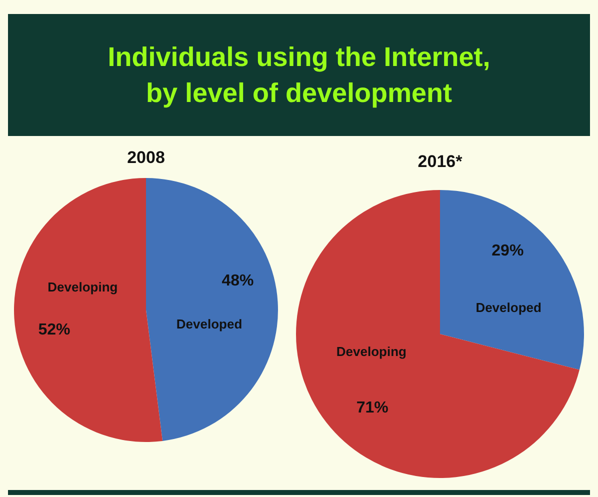 Image resolution: width=598 pixels, height=497 pixels. Describe the element at coordinates (299, 75) in the screenshot. I see `text: Individuals using the Internet, by level of development` at that location.